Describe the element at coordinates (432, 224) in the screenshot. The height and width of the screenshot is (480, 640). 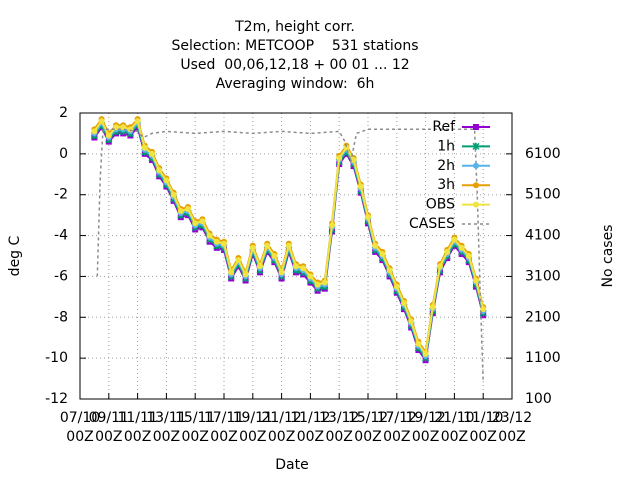
I see `legend-label: CASES` at that location.